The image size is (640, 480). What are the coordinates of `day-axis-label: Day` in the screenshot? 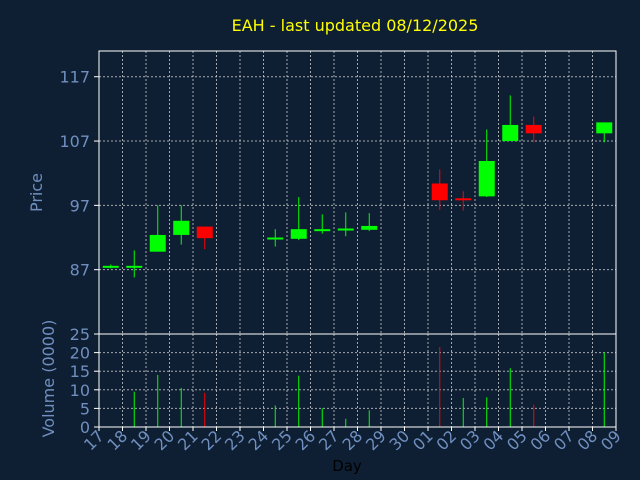 It's located at (347, 466).